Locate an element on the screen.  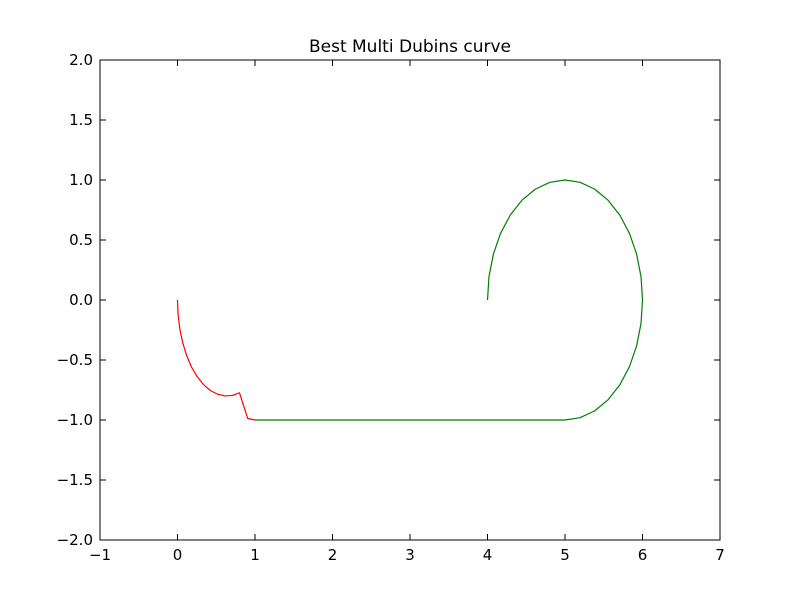
x-tick-label: 7 is located at coordinates (720, 555).